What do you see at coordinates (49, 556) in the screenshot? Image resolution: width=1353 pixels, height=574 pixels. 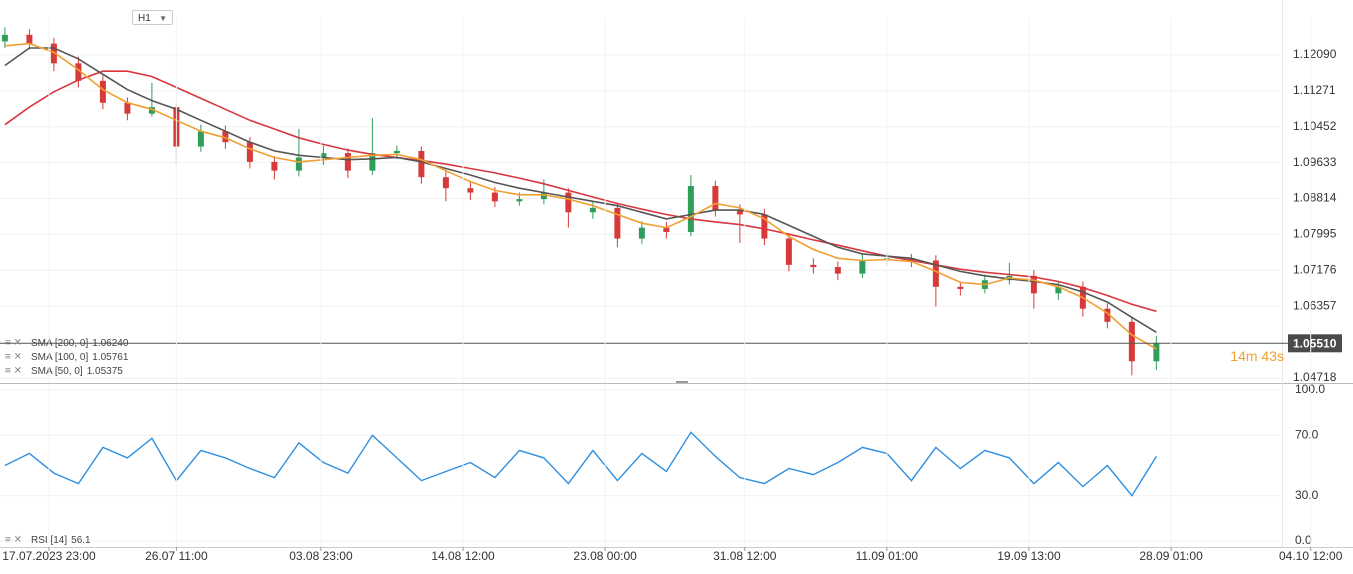 I see `x-tick-label: 17.07.2023 23:00` at bounding box center [49, 556].